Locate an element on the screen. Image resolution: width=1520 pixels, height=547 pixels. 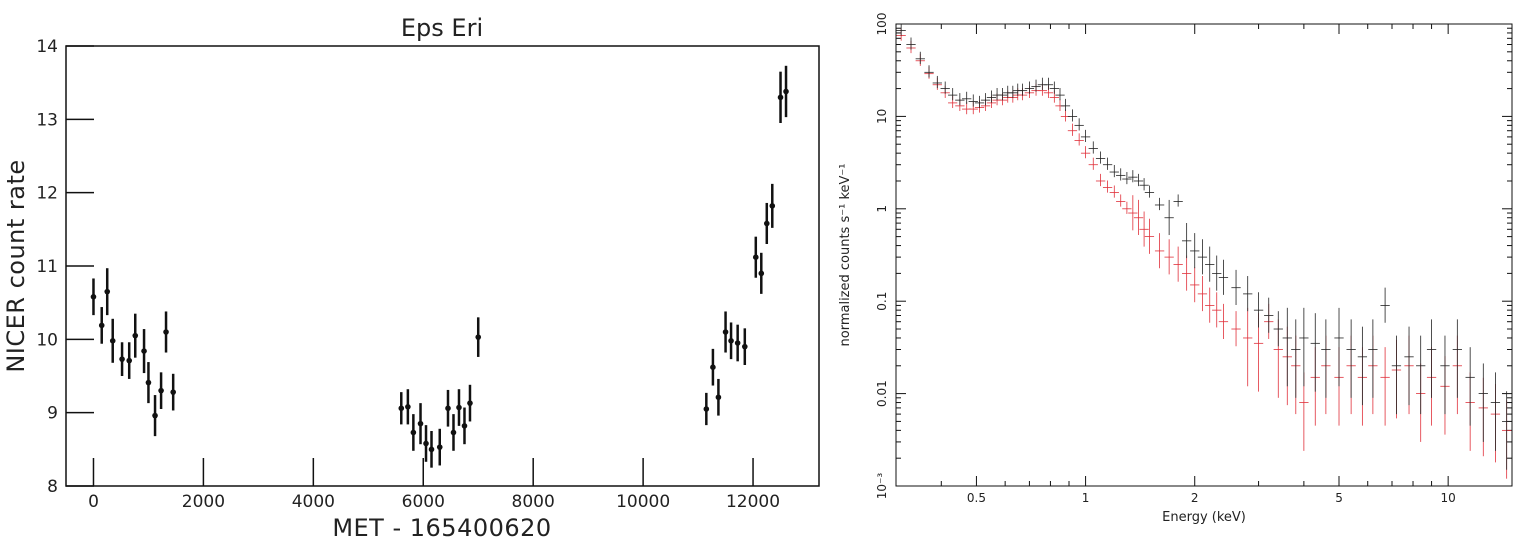
y-tick-label: 0.1 is located at coordinates (882, 301).